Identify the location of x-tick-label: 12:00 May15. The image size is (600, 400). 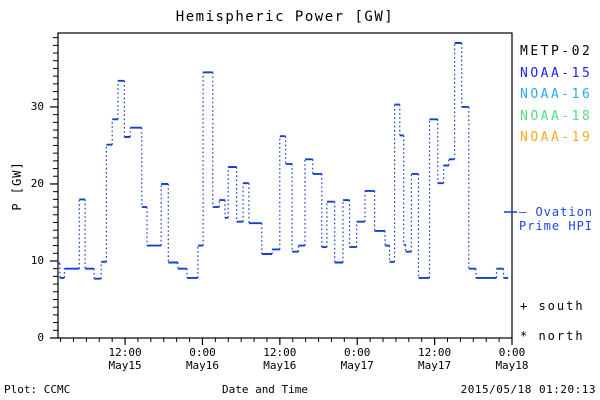
(125, 359).